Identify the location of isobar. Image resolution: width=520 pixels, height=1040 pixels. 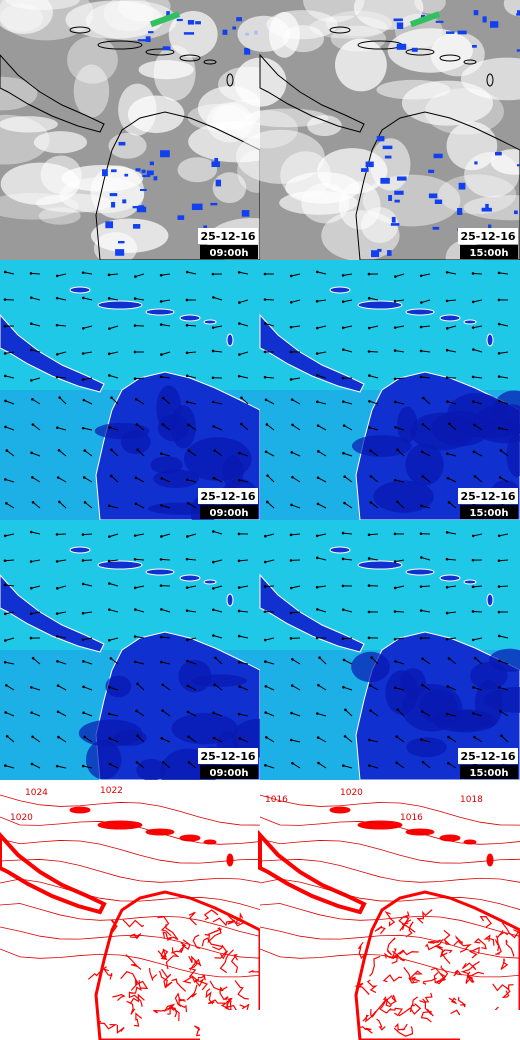
(130, 810).